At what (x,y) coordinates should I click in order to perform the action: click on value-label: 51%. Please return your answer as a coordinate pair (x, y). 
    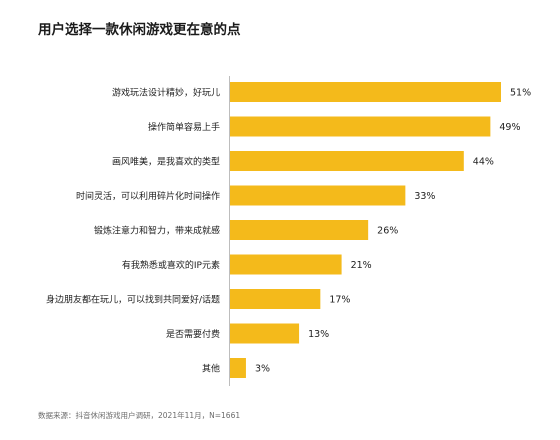
    Looking at the image, I should click on (520, 93).